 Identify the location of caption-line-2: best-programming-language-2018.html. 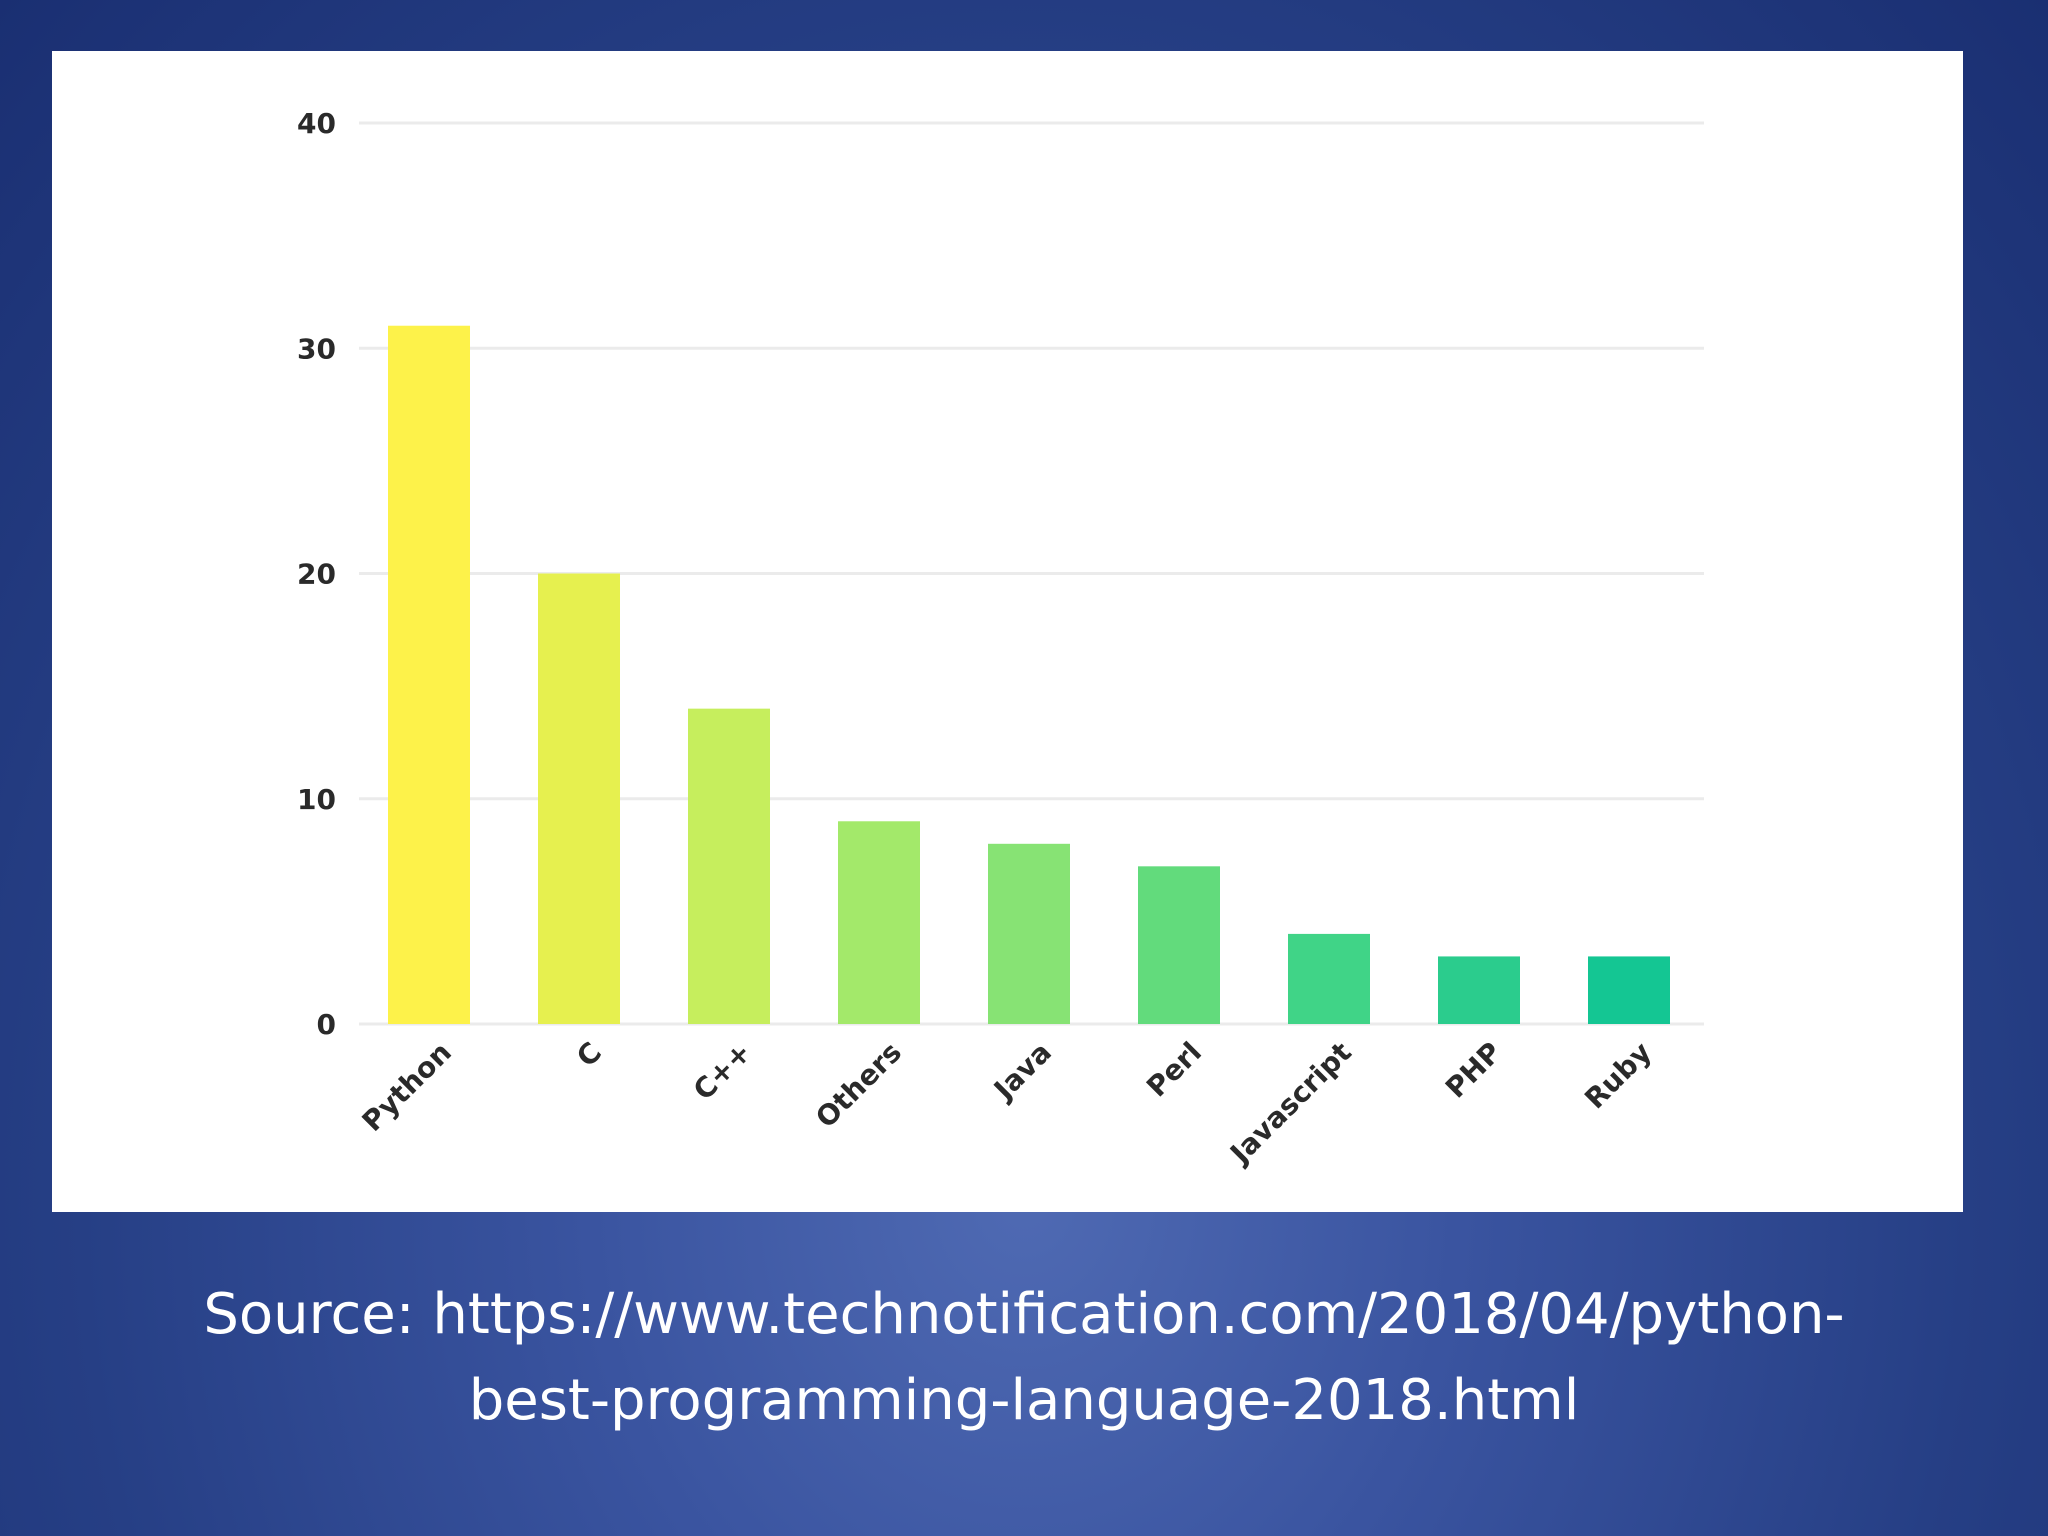
(1024, 1400).